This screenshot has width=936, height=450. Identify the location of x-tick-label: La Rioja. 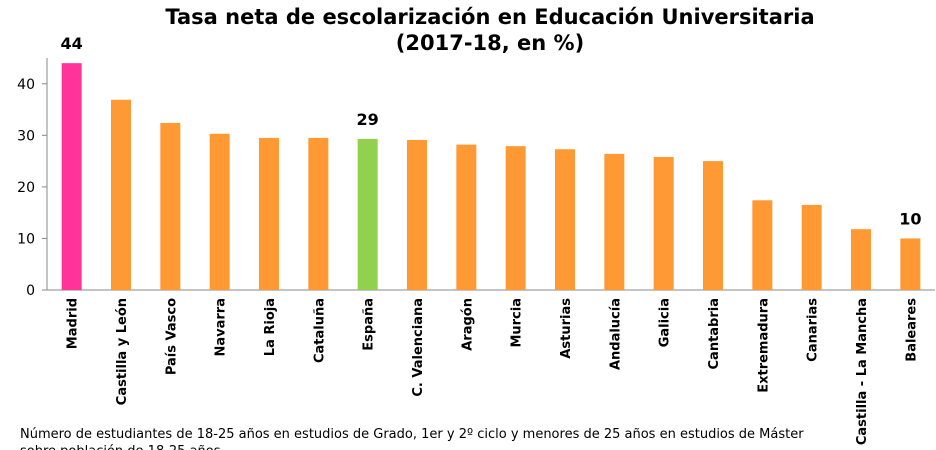
(270, 327).